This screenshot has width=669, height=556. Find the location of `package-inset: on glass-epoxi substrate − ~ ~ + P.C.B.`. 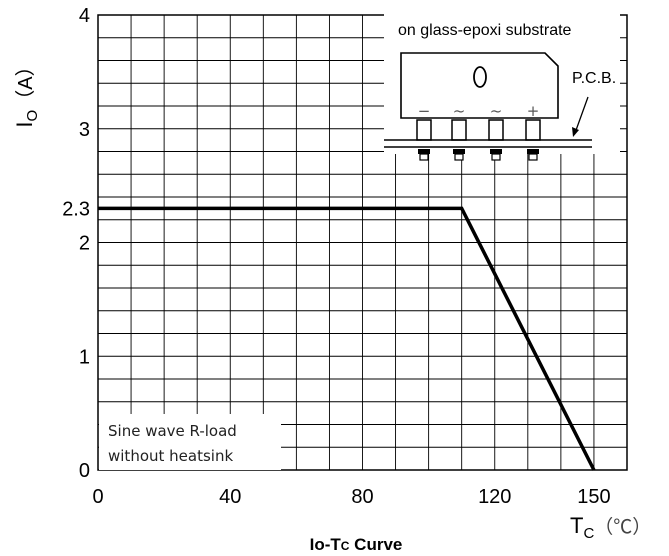

package-inset: on glass-epoxi substrate − ~ ~ + P.C.B. is located at coordinates (502, 87).